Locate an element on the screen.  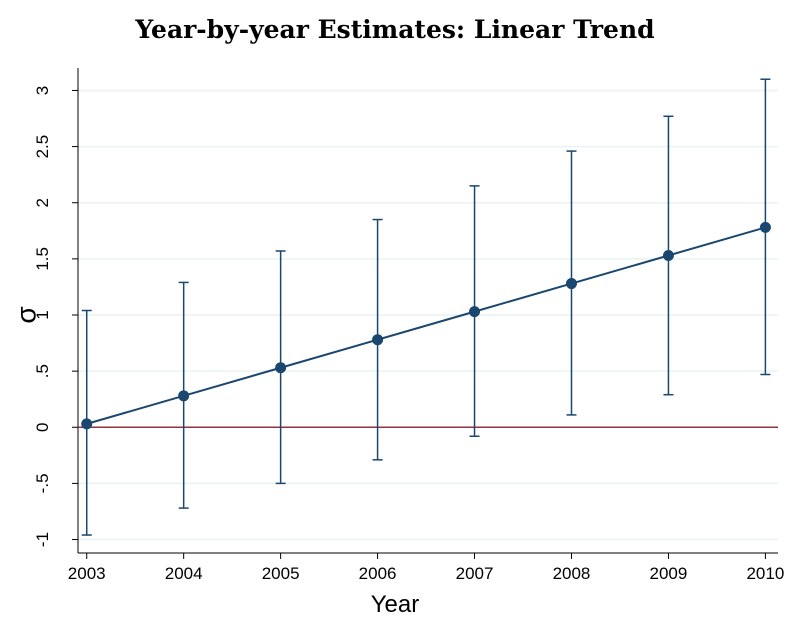
x-tick-label: 2005 is located at coordinates (281, 573).